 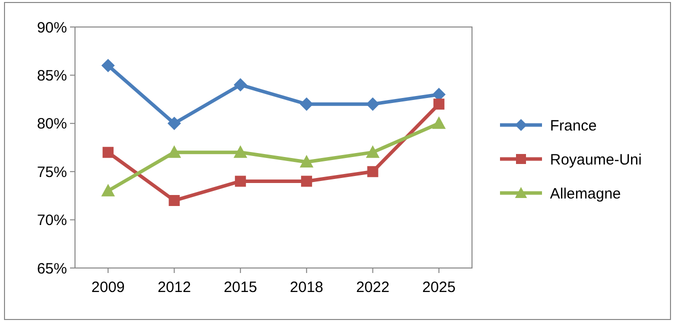 What do you see at coordinates (51, 269) in the screenshot?
I see `y-tick-label: 65%` at bounding box center [51, 269].